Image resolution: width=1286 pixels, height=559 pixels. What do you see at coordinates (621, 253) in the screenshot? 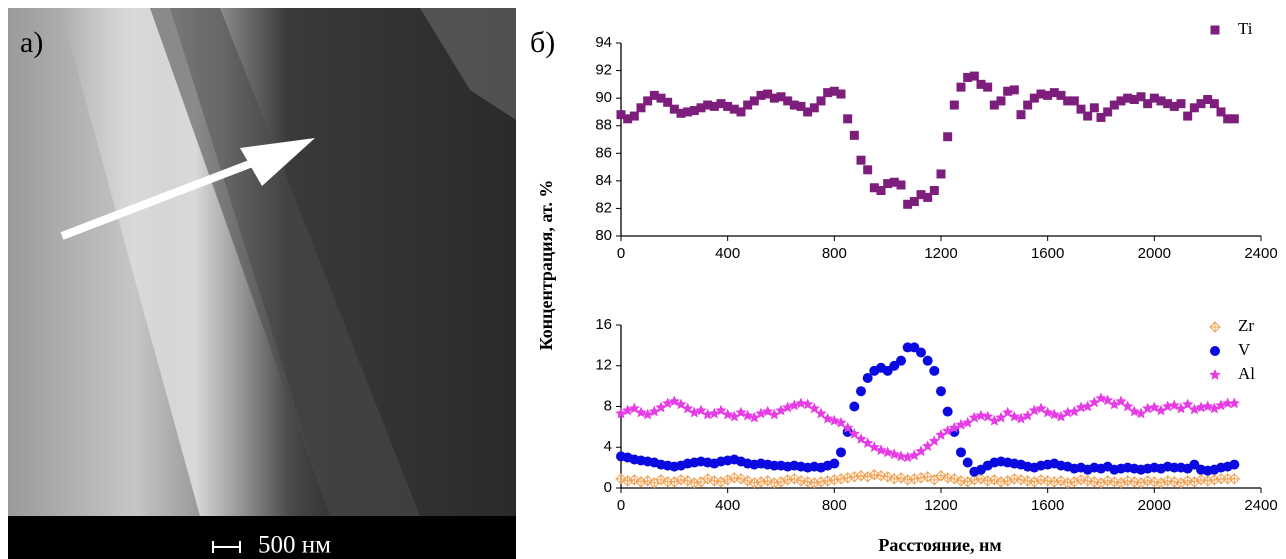
I see `x-tick-label: 0` at bounding box center [621, 253].